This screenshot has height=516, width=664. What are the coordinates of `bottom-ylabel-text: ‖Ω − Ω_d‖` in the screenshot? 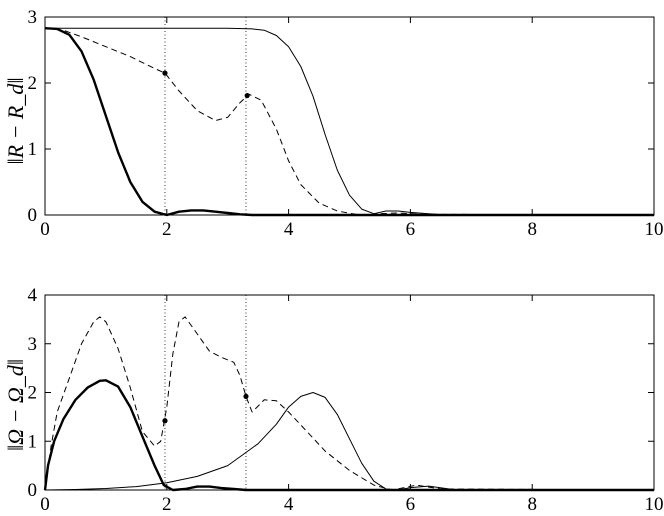 It's located at (15, 405).